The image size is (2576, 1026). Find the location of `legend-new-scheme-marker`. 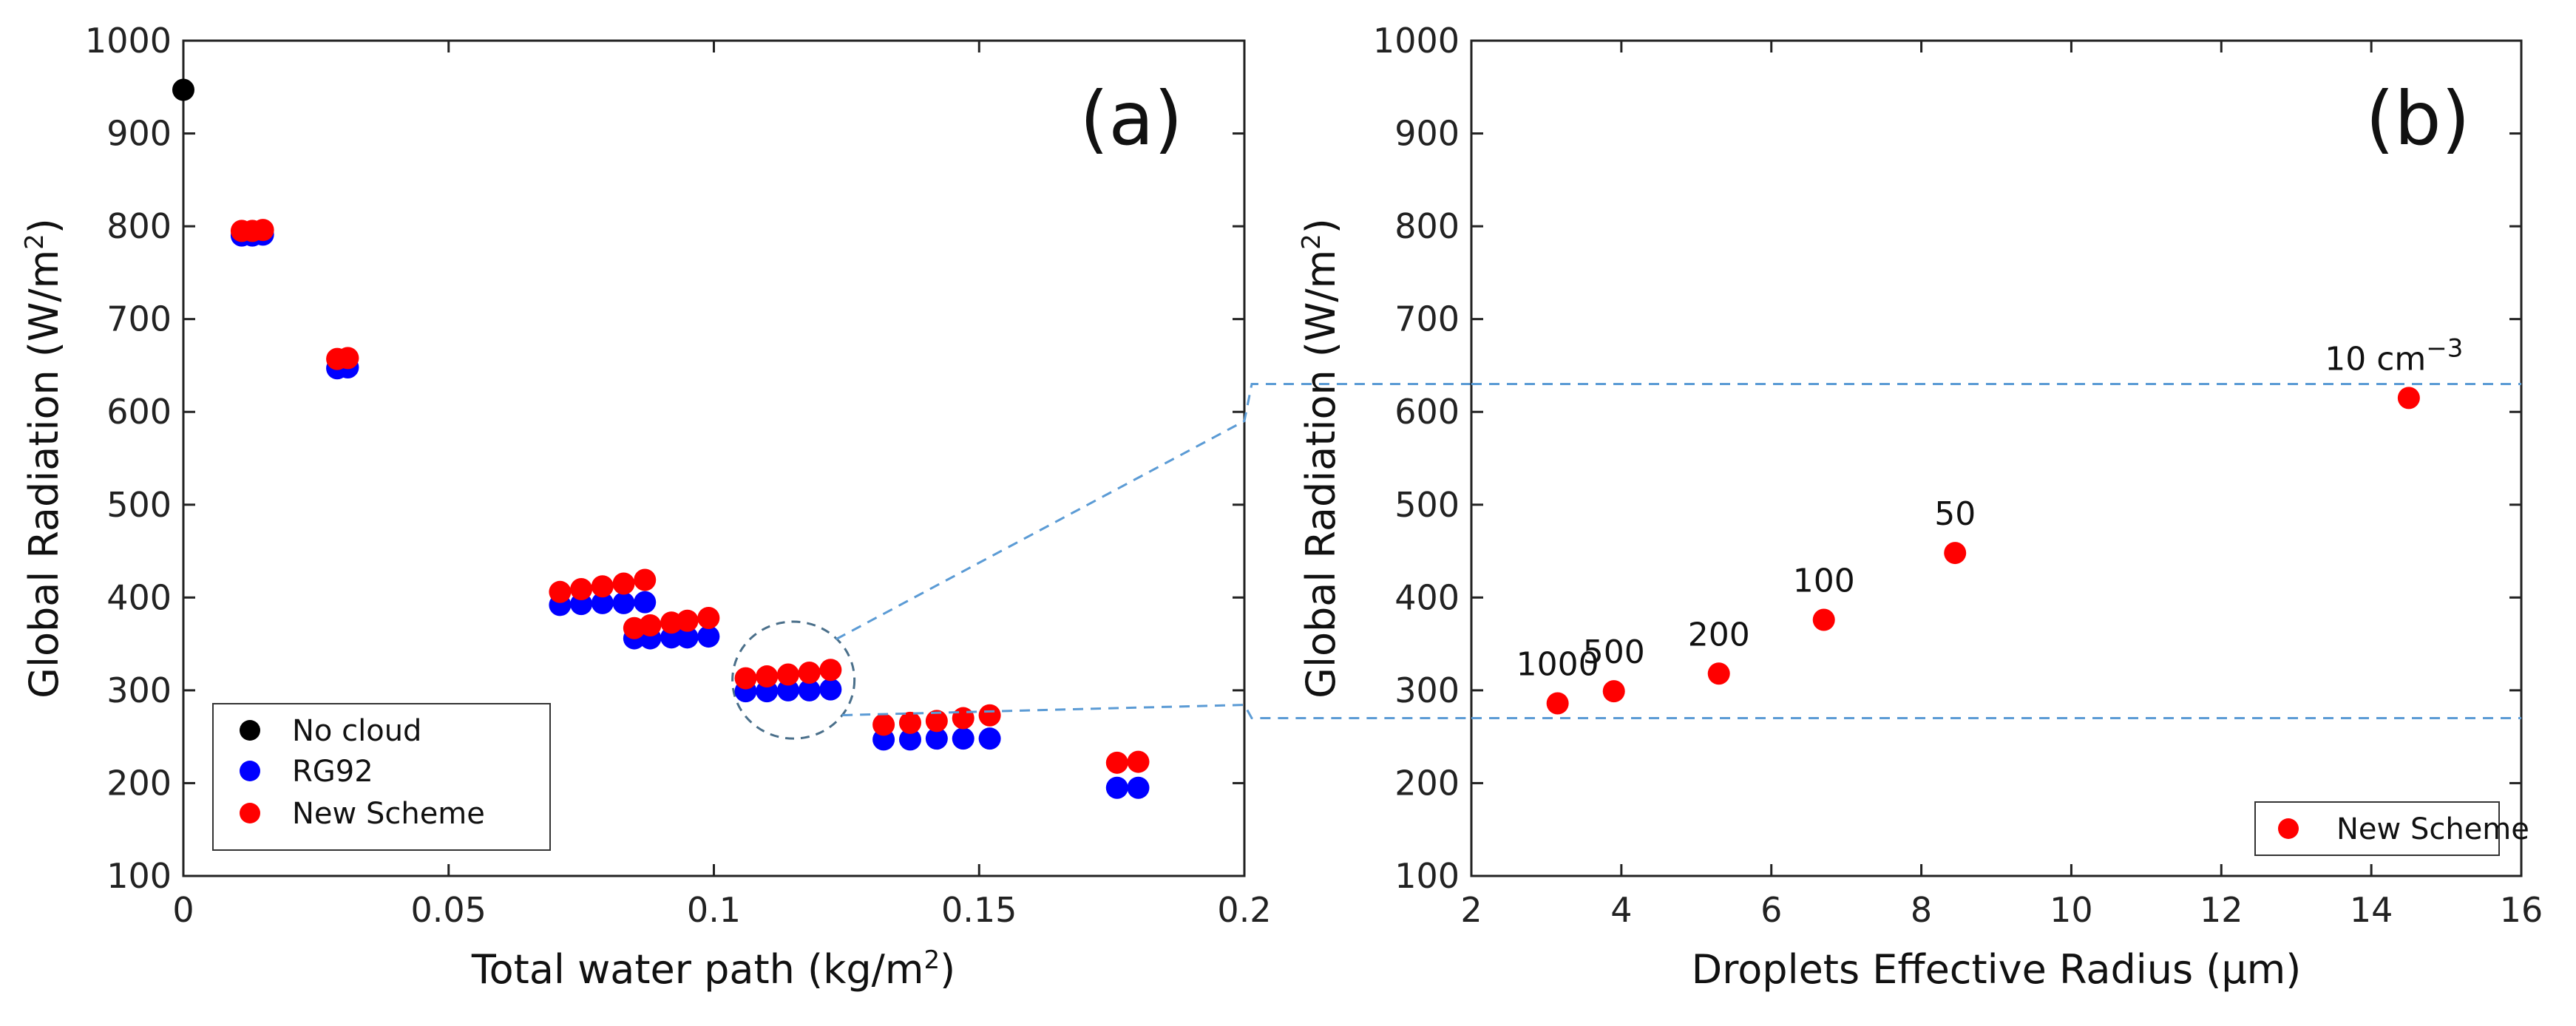

legend-new-scheme-marker is located at coordinates (250, 813).